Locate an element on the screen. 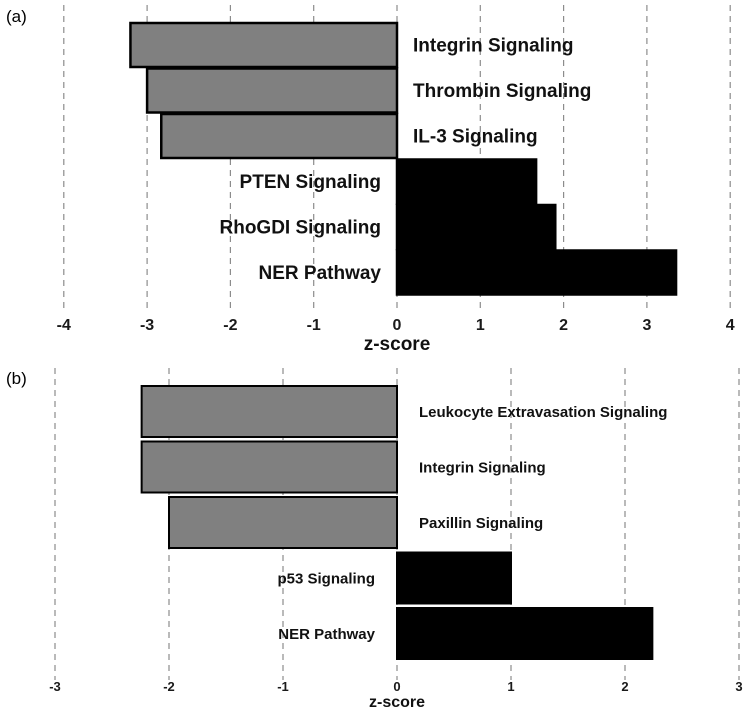 The height and width of the screenshot is (714, 750). category-label: RhoGDI Signaling is located at coordinates (301, 228).